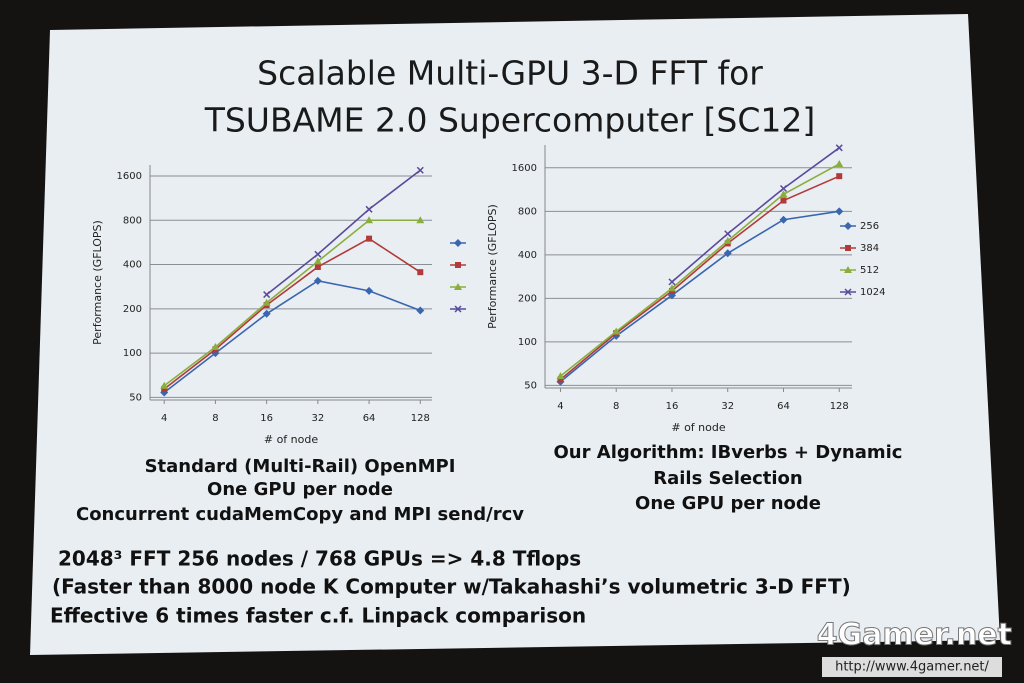 The height and width of the screenshot is (683, 1024). What do you see at coordinates (510, 120) in the screenshot?
I see `slide-title: TSUBAME 2.0 Supercomputer [SC12]` at bounding box center [510, 120].